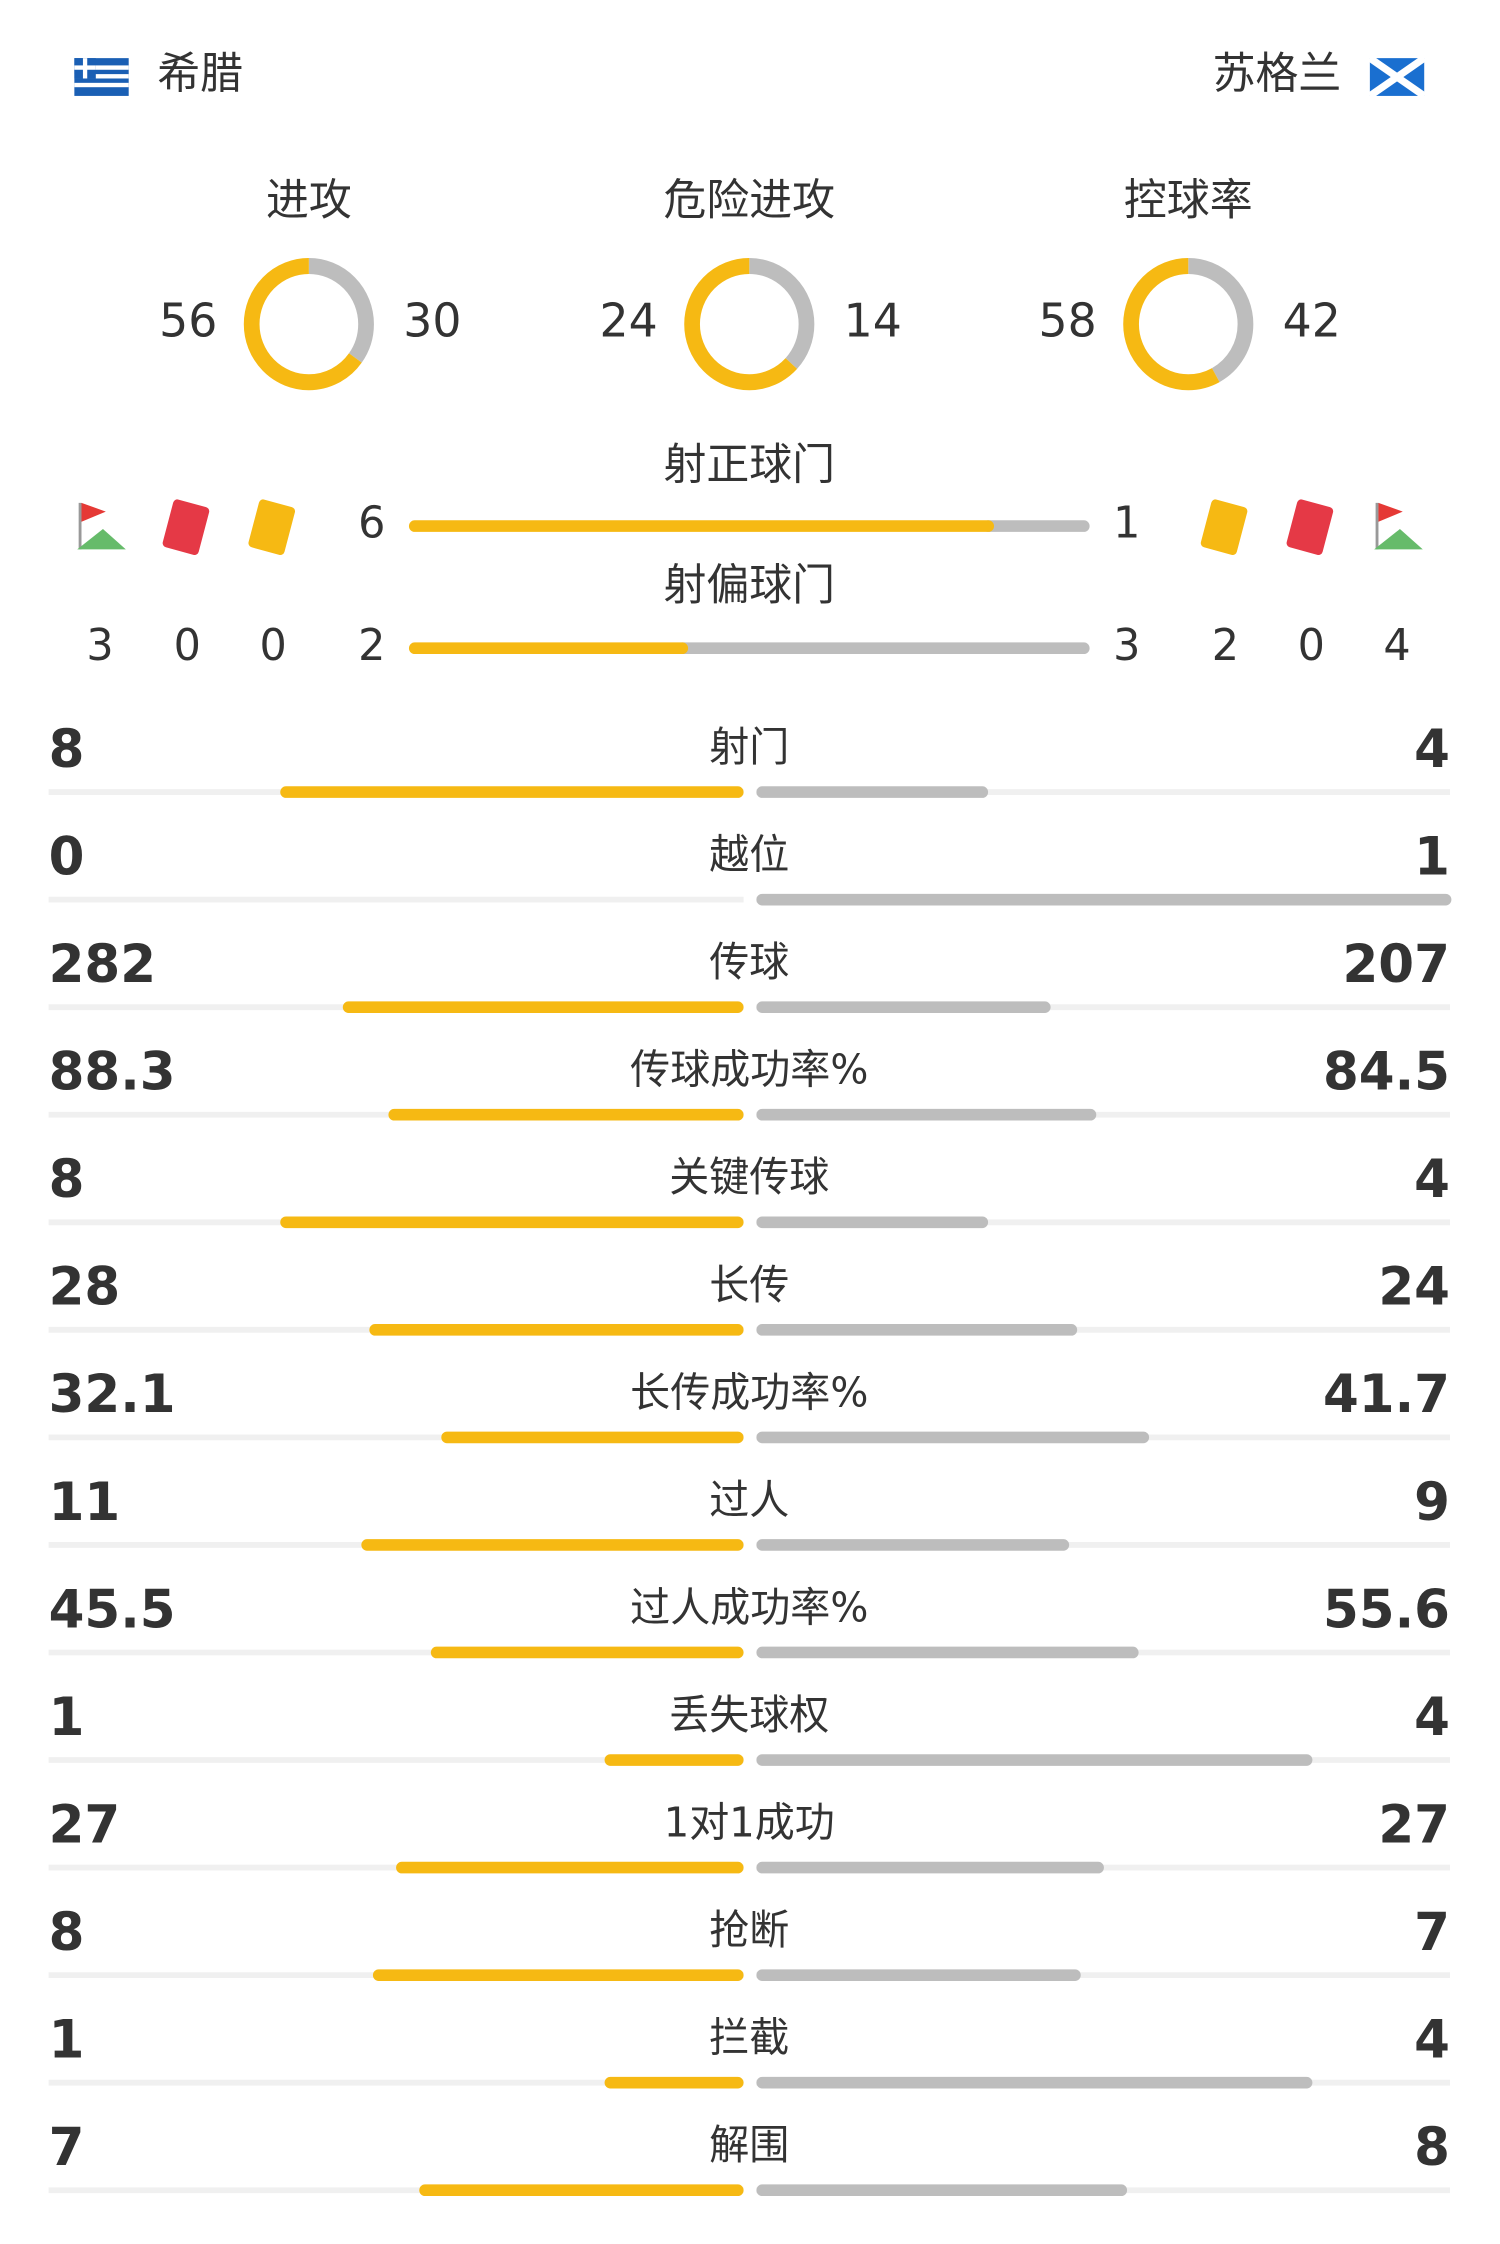 This screenshot has height=2244, width=1500. Describe the element at coordinates (749, 1930) in the screenshot. I see `stat-label: 抢断` at that location.